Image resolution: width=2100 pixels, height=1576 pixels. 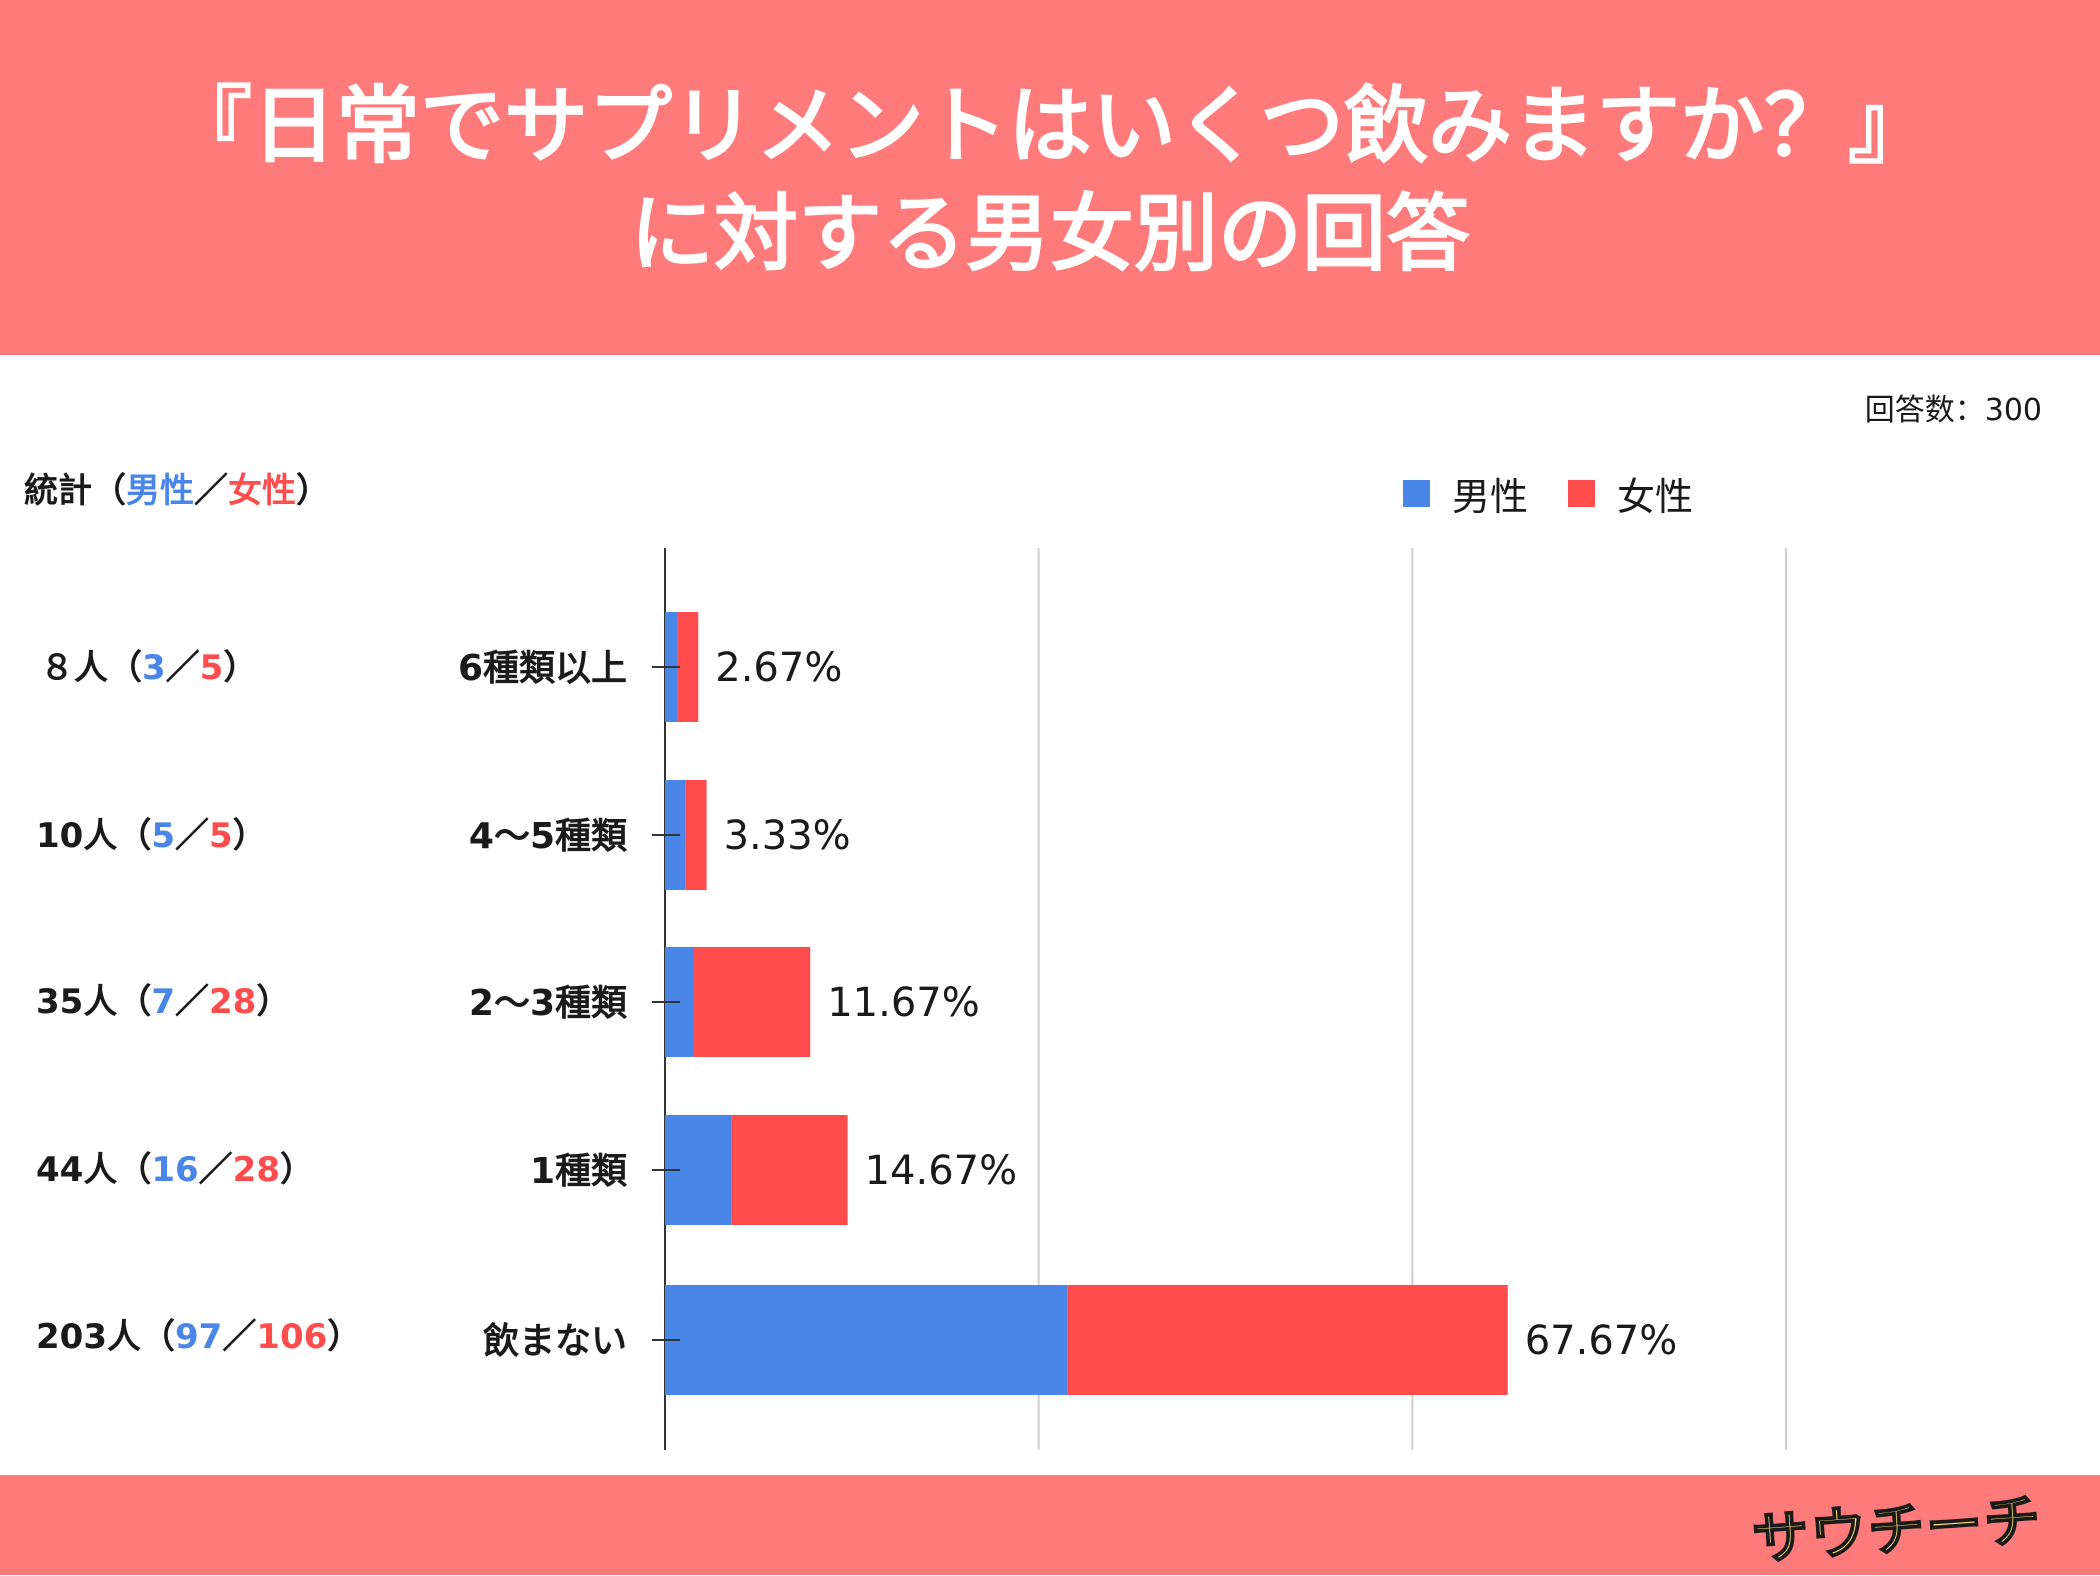 What do you see at coordinates (1582, 493) in the screenshot?
I see `legend-swatch-female` at bounding box center [1582, 493].